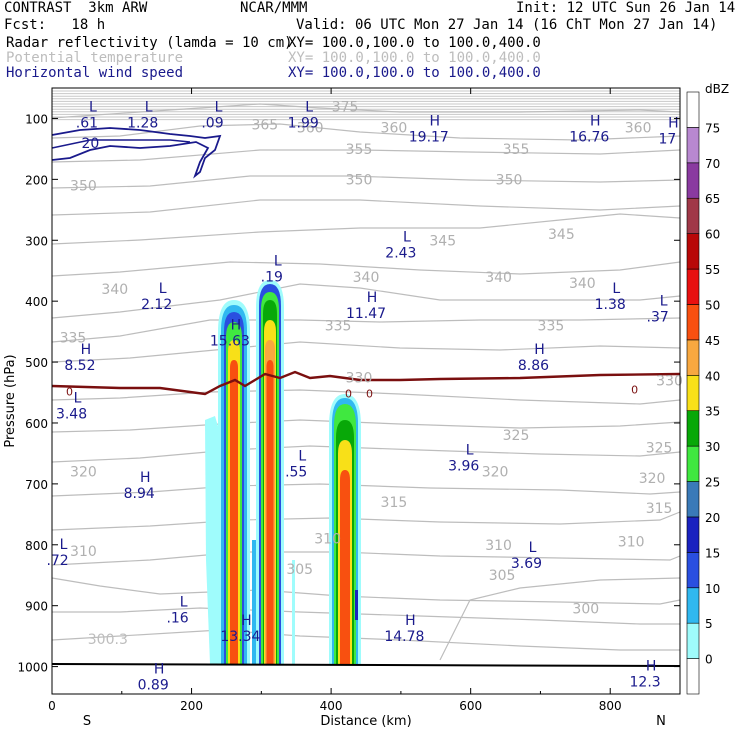 The image size is (740, 740). What do you see at coordinates (712, 341) in the screenshot?
I see `colorbar-label: 45` at bounding box center [712, 341].